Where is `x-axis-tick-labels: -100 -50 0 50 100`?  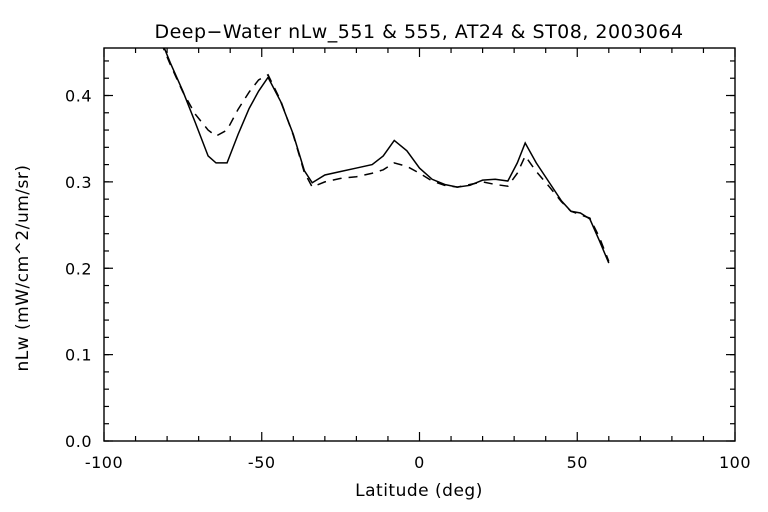
x-axis-tick-labels: -100 -50 0 50 100 is located at coordinates (418, 462).